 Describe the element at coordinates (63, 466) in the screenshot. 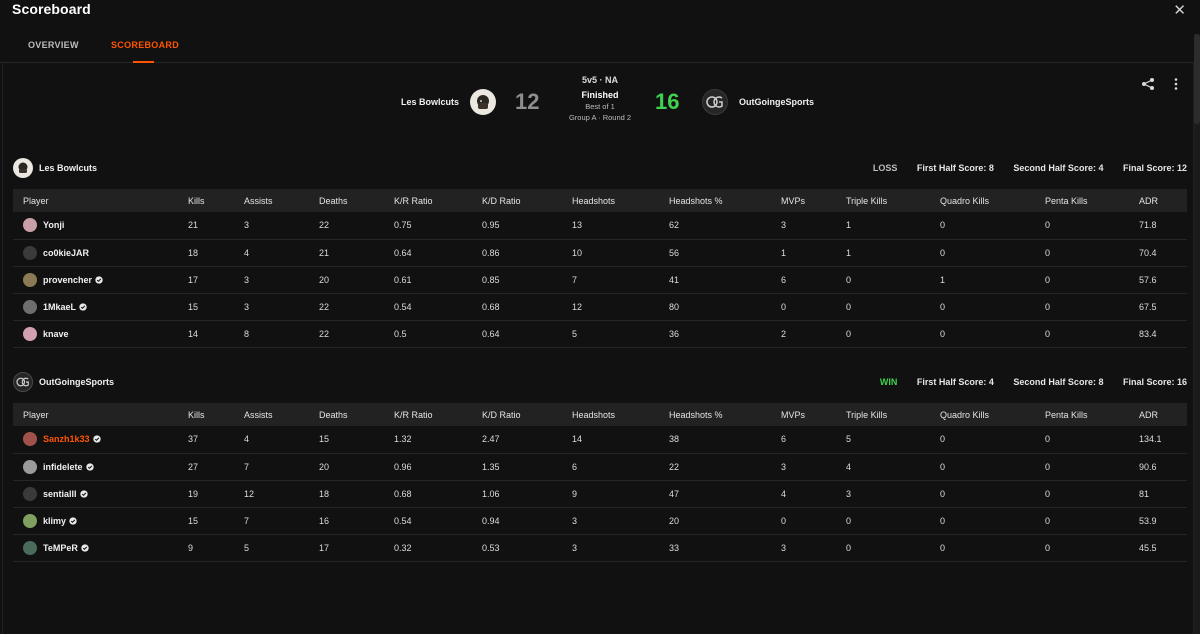

I see `player-name: infidelete` at that location.